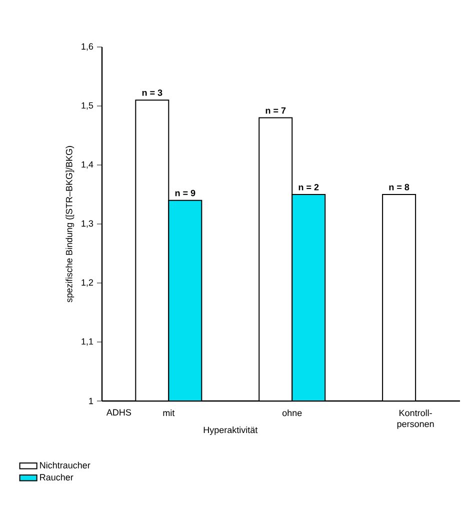 Image resolution: width=470 pixels, height=519 pixels. What do you see at coordinates (70, 224) in the screenshot?
I see `y-axis-title: spezifische Bindung ([STR–BKG]/BKG)` at bounding box center [70, 224].